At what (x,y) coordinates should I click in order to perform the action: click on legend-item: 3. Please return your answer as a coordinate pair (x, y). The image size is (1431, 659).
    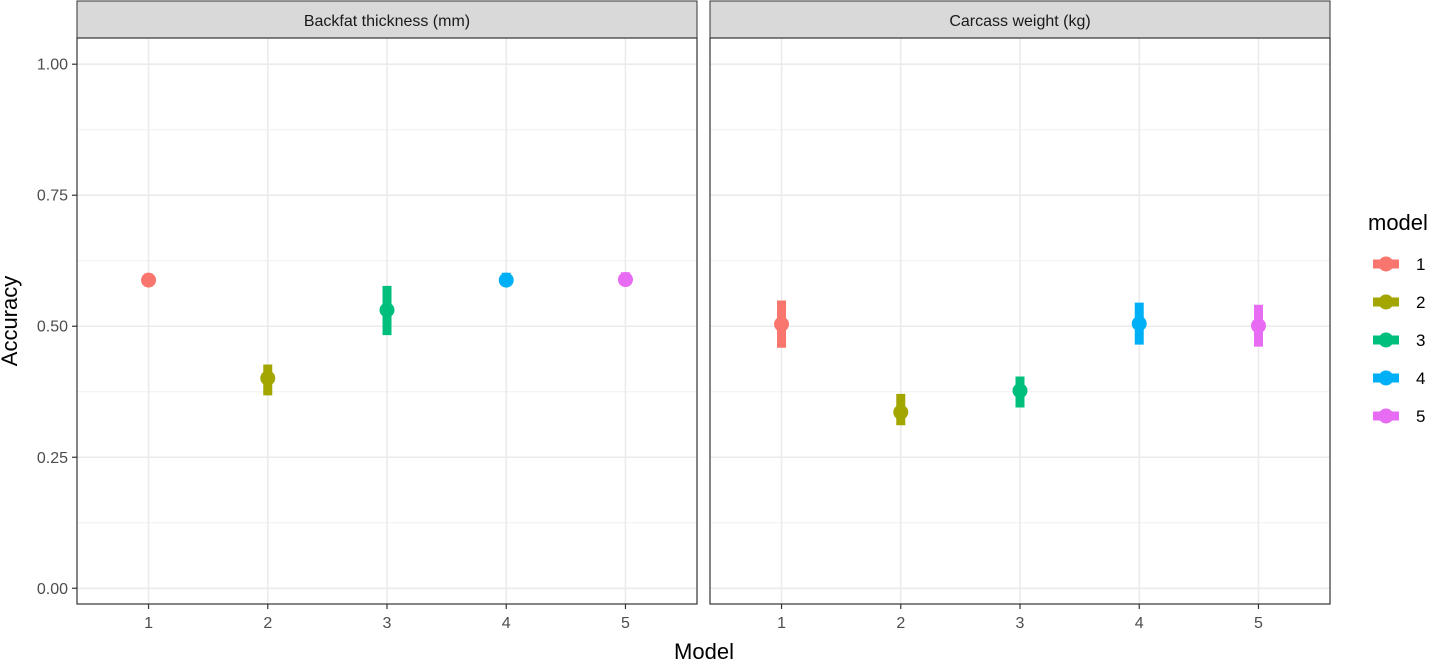
    Looking at the image, I should click on (1399, 340).